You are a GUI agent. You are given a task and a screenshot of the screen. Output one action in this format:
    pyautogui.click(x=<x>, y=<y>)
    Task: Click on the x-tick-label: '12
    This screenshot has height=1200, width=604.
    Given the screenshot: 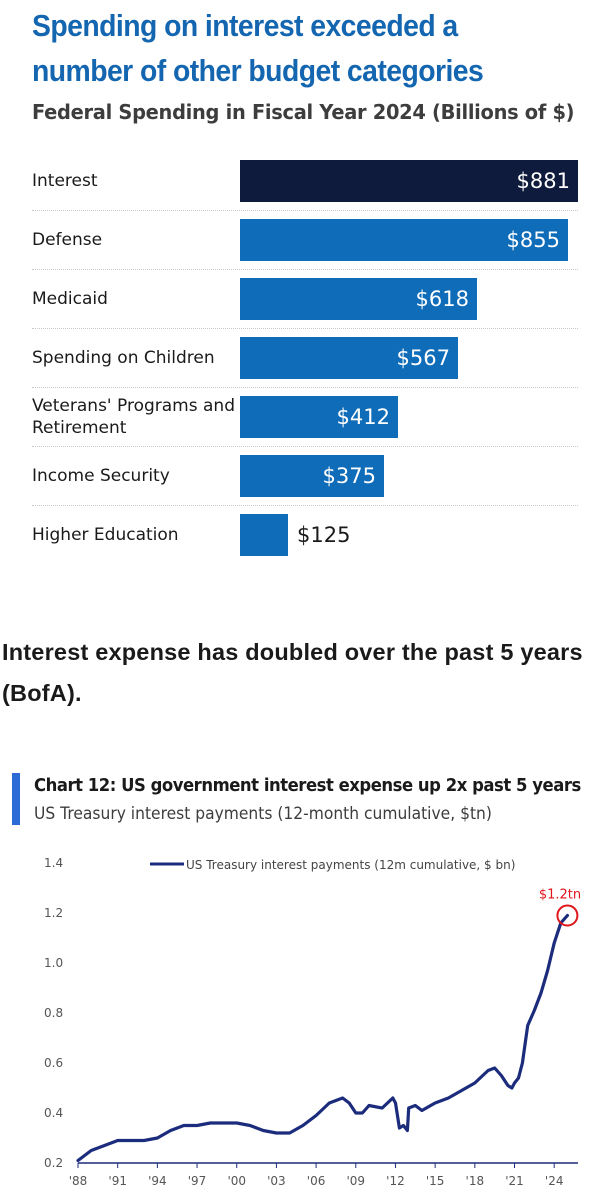 What is the action you would take?
    pyautogui.click(x=395, y=1181)
    